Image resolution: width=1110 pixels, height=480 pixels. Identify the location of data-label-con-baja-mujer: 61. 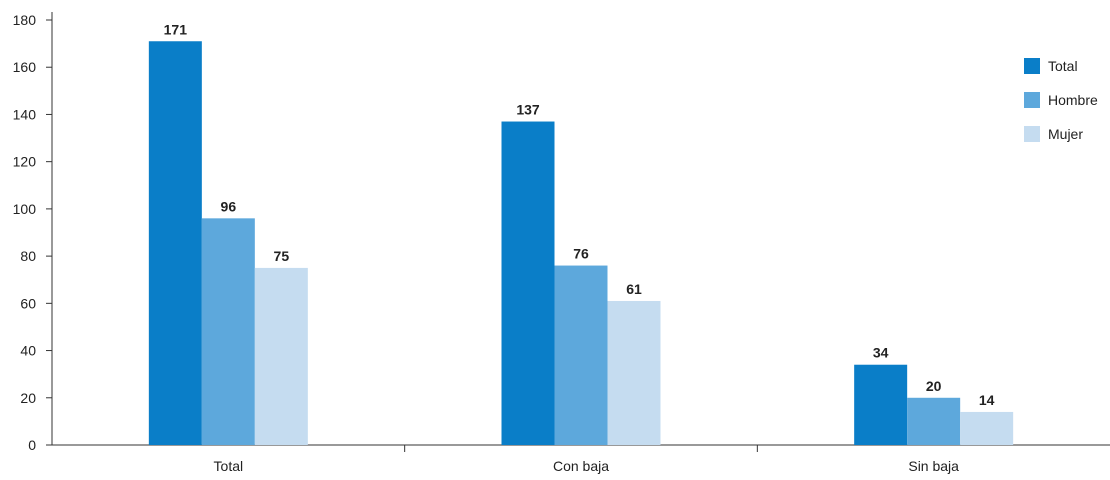
(634, 289).